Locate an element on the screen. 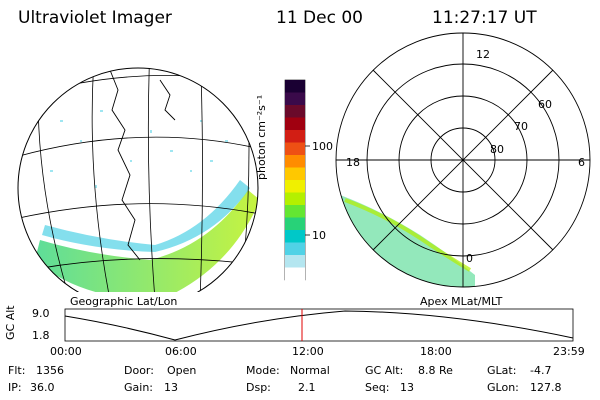 The height and width of the screenshot is (400, 600). seq-label: Seq: is located at coordinates (377, 387).